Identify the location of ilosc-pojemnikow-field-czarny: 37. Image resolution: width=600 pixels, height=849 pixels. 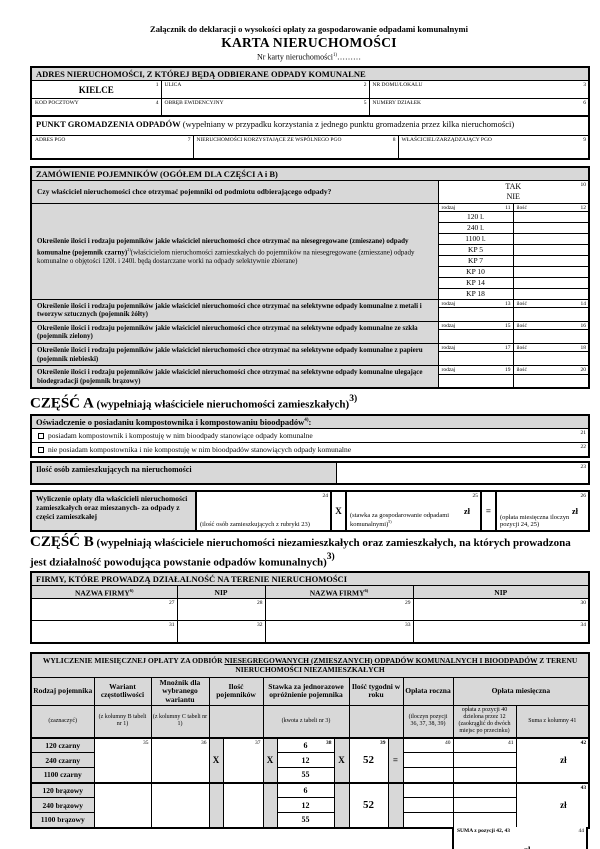
(243, 760).